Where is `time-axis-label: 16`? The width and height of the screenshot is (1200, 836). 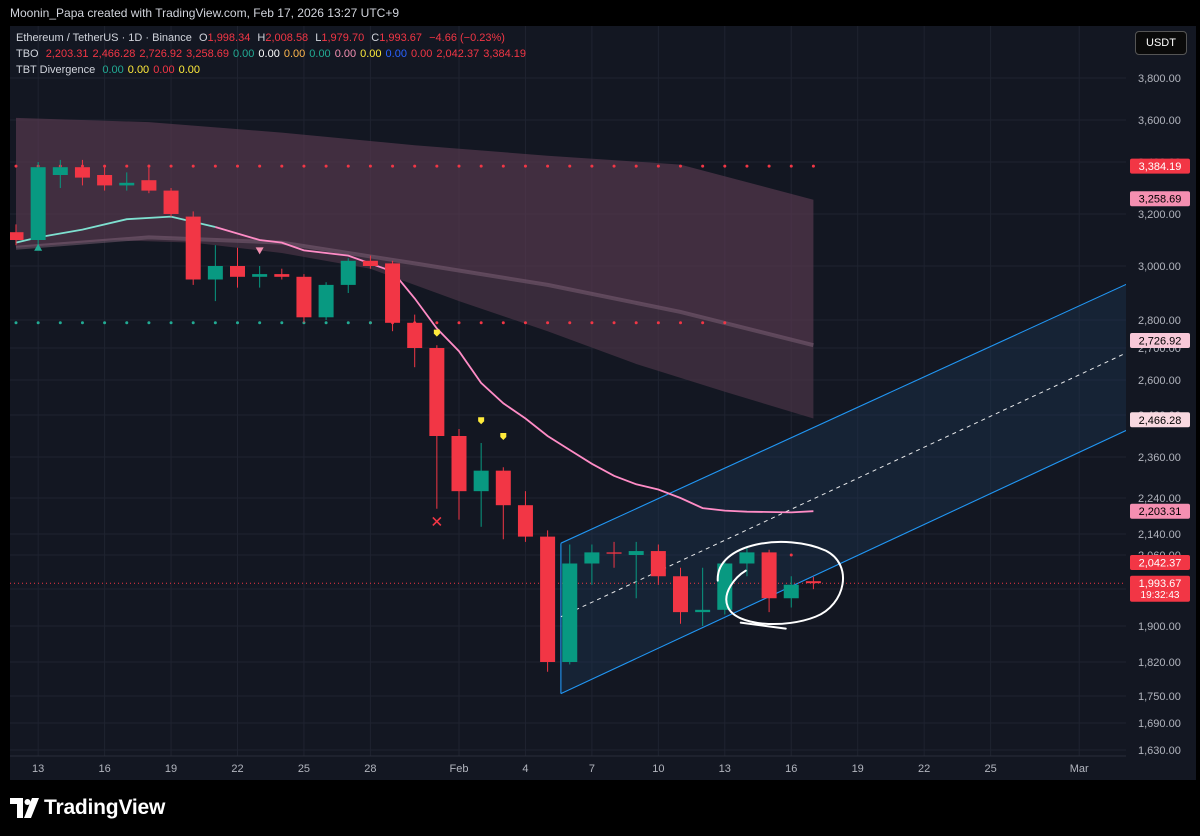
time-axis-label: 16 is located at coordinates (104, 769).